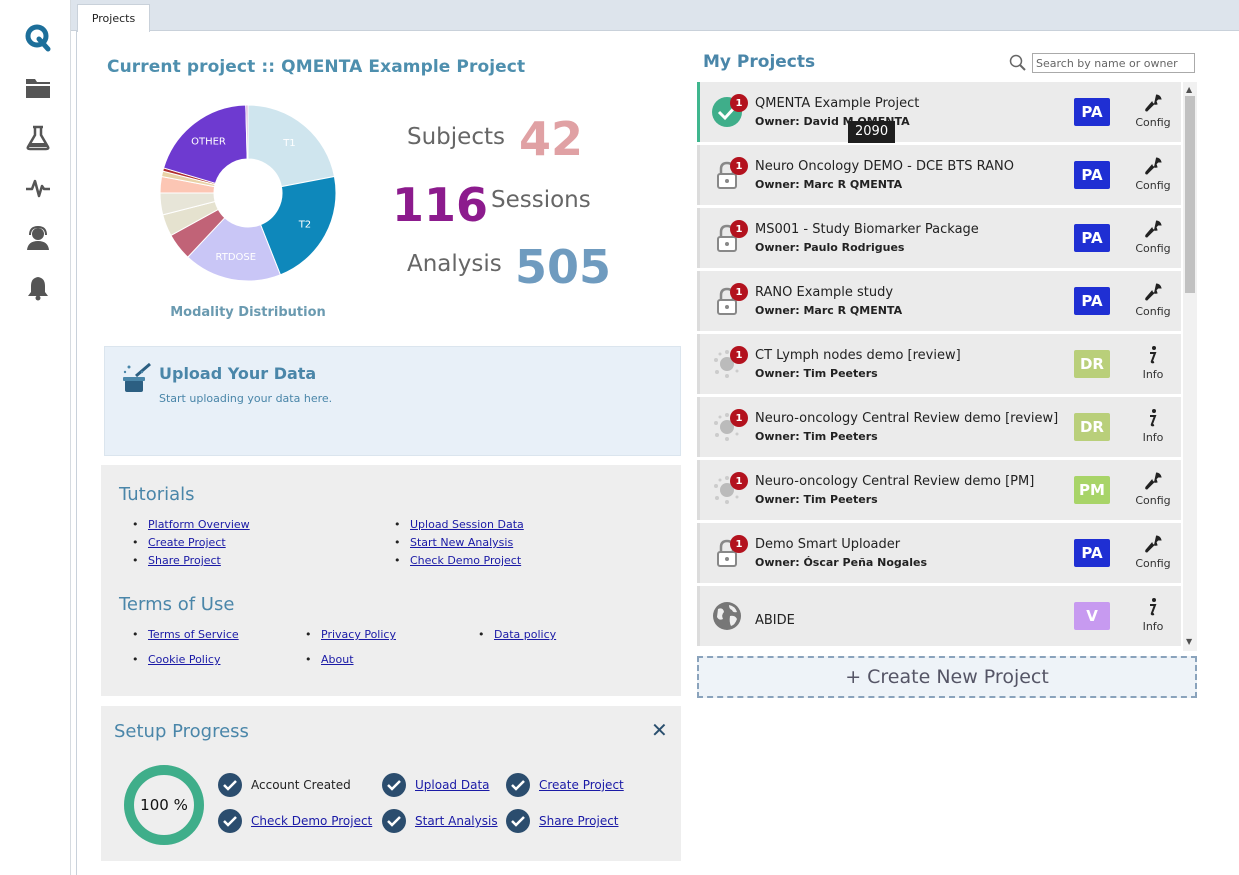 The image size is (1239, 875). I want to click on search-icon, so click(1018, 65).